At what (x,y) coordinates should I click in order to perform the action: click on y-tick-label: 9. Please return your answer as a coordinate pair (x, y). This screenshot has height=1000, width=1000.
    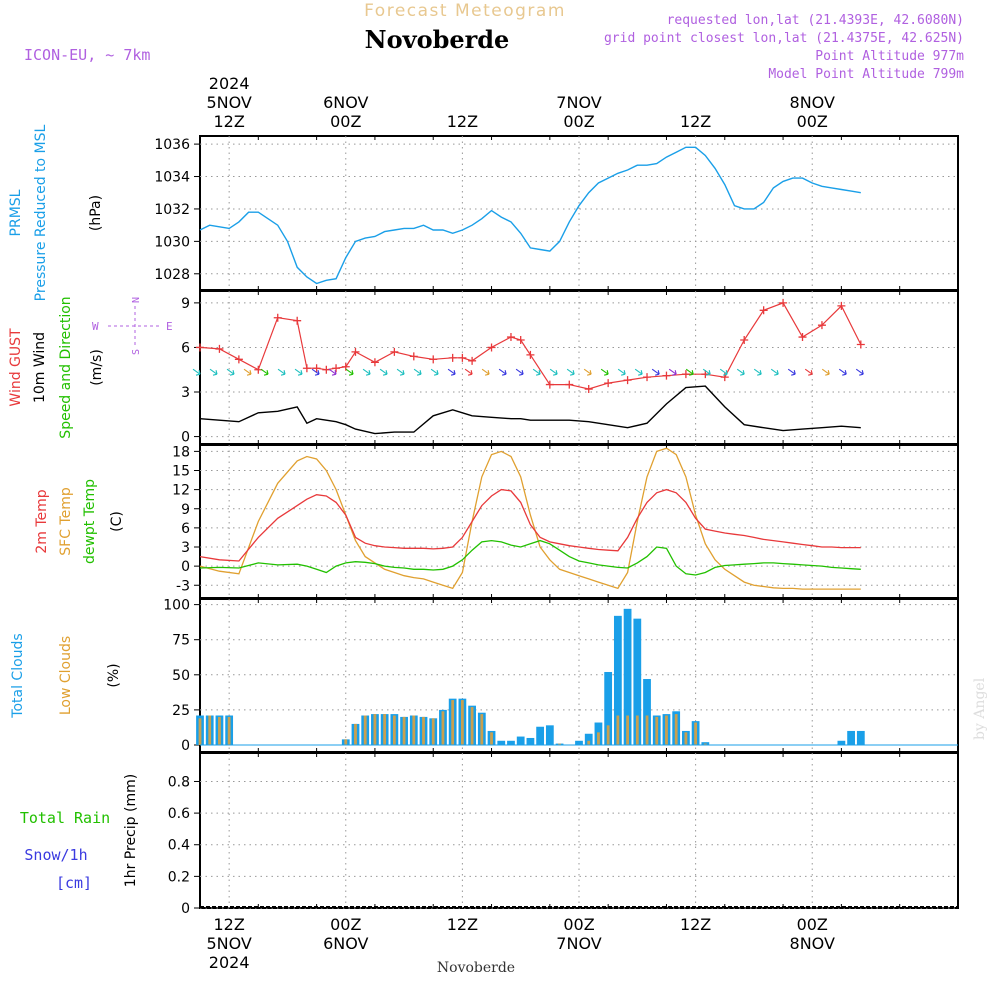
    Looking at the image, I should click on (185, 304).